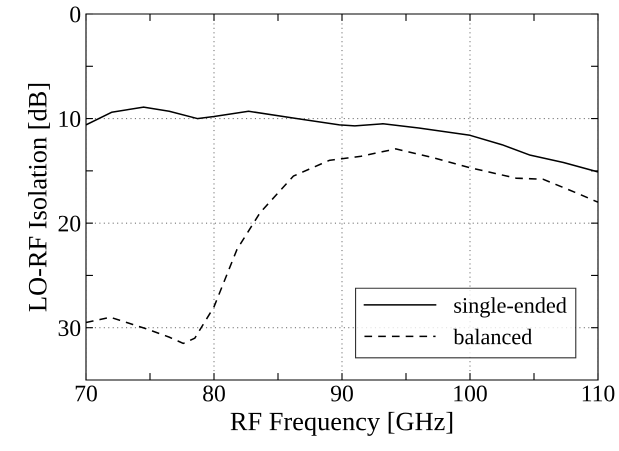  Describe the element at coordinates (341, 394) in the screenshot. I see `x-tick-label: 90` at that location.